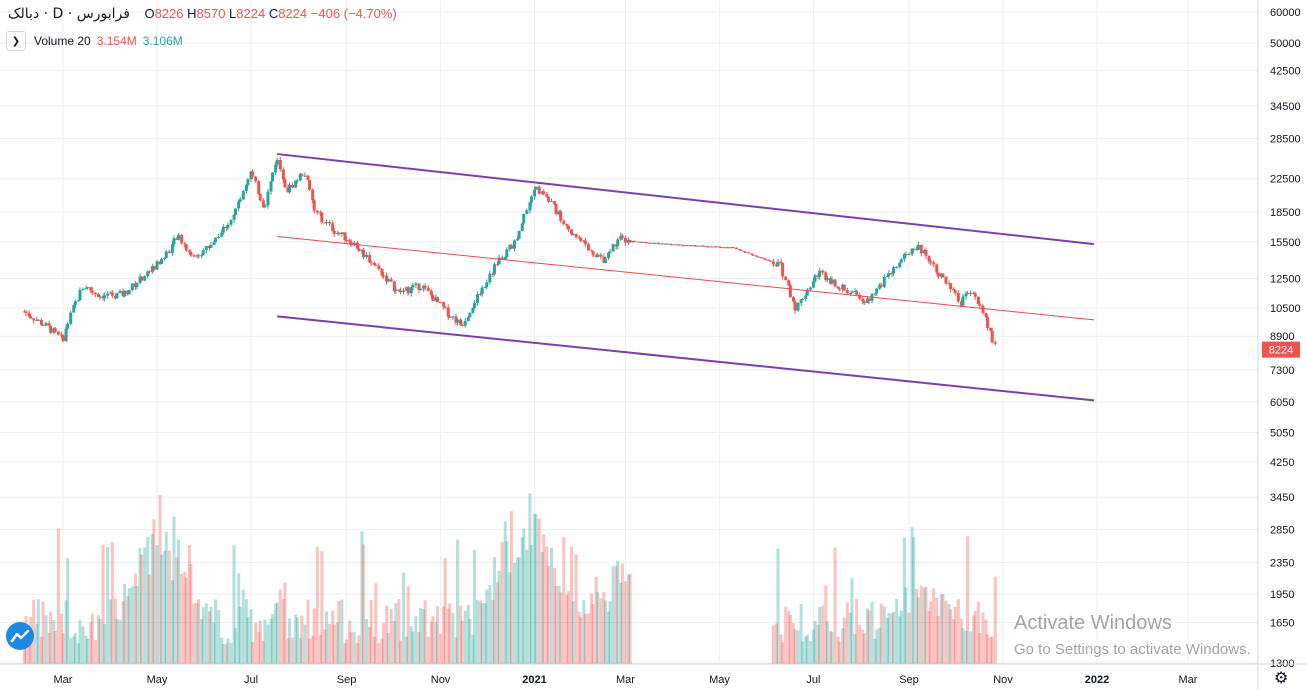 Image resolution: width=1307 pixels, height=690 pixels. Describe the element at coordinates (251, 680) in the screenshot. I see `time-tick-label: Jul` at that location.